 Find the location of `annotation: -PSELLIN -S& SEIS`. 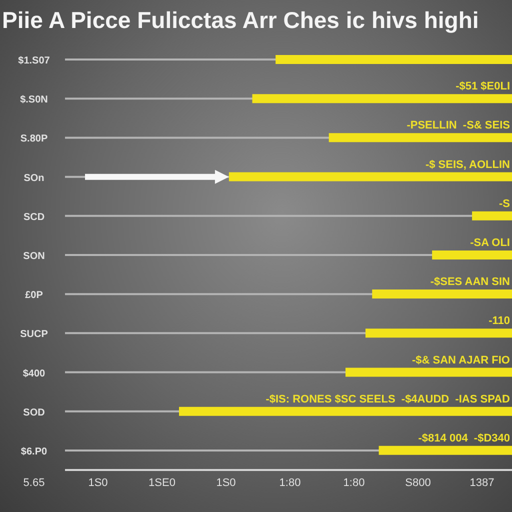

annotation: -PSELLIN -S& SEIS is located at coordinates (458, 126).